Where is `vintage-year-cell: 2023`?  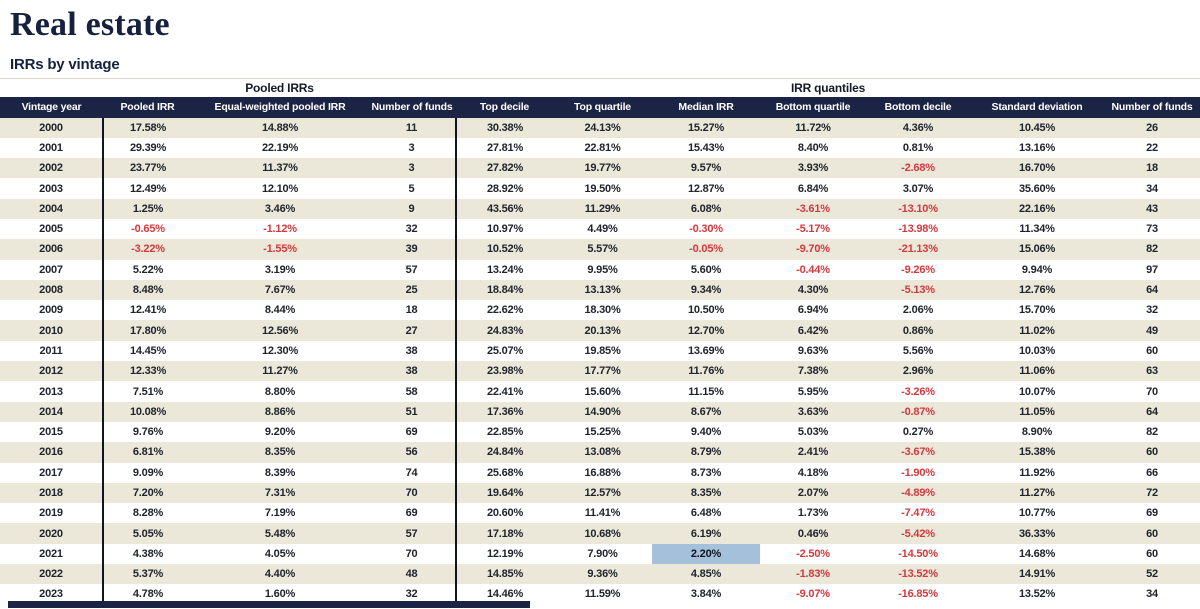 vintage-year-cell: 2023 is located at coordinates (52, 594).